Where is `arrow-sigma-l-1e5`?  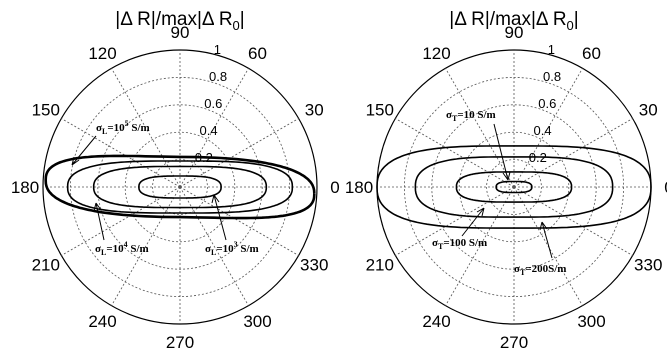
arrow-sigma-l-1e5 is located at coordinates (84, 150).